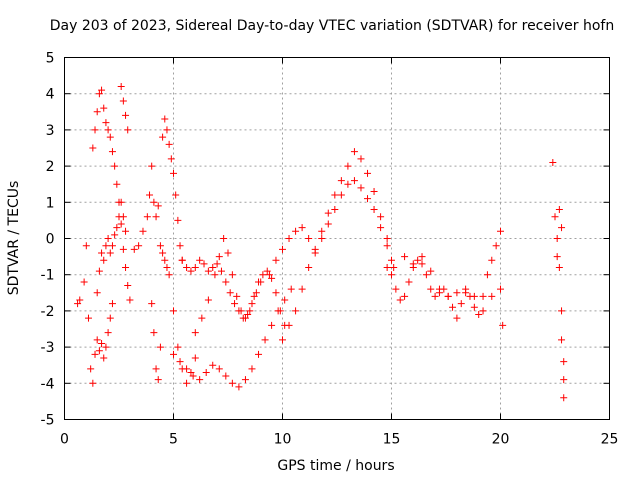 The image size is (640, 480). I want to click on x-tick-label: 5, so click(173, 440).